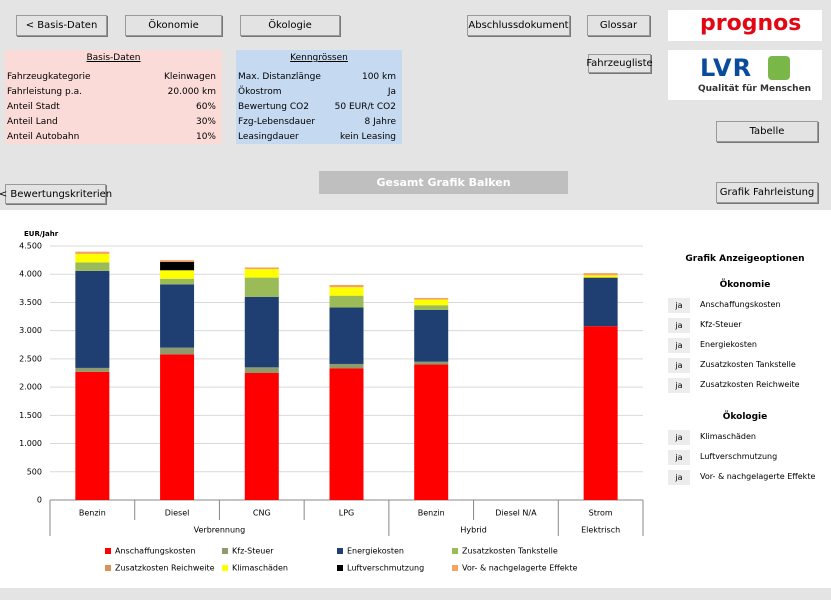 The width and height of the screenshot is (831, 600). I want to click on button: Abschlussdokument, so click(518, 25).